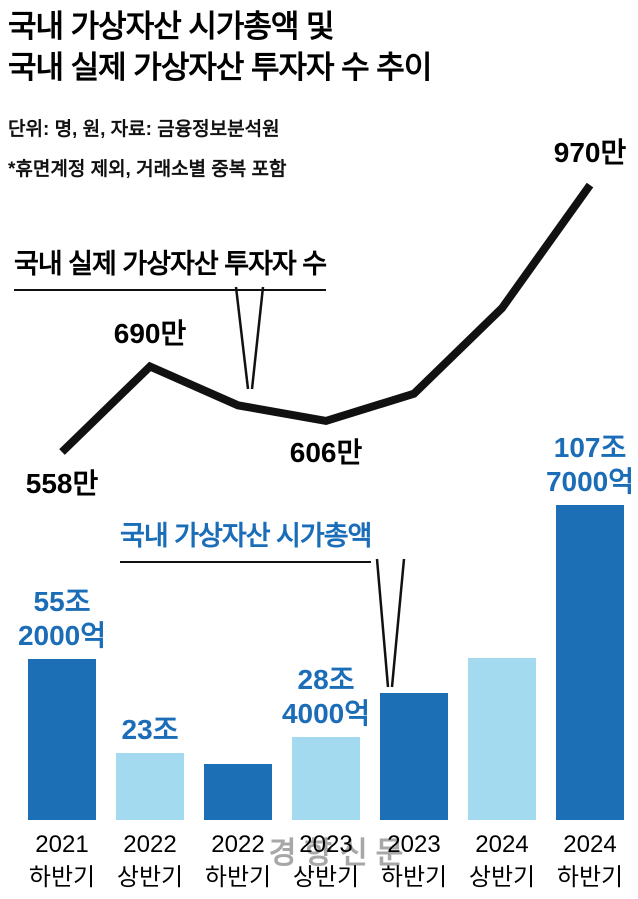 This screenshot has height=899, width=638. I want to click on line-point-label: 690만, so click(150, 334).